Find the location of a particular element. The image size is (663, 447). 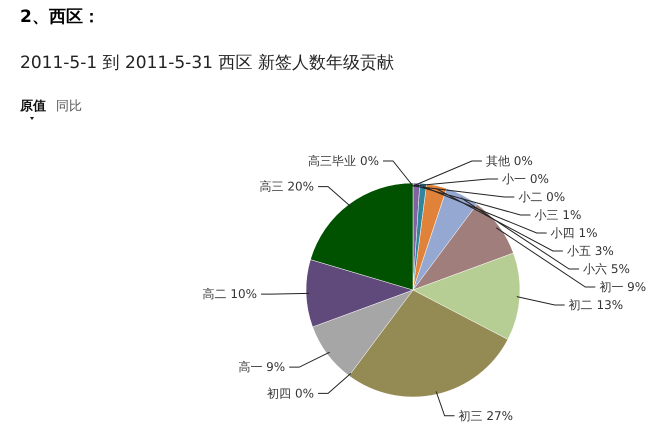

chart-subtitle: 2011-5-1 到 2011-5-31 西区 新签人数年级贡献 is located at coordinates (207, 63).